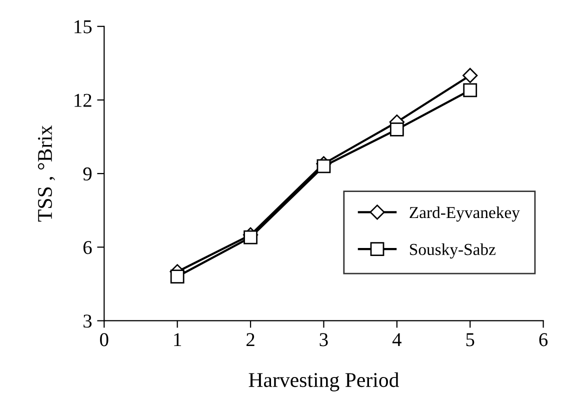  I want to click on y-tick-label: 12, so click(83, 100).